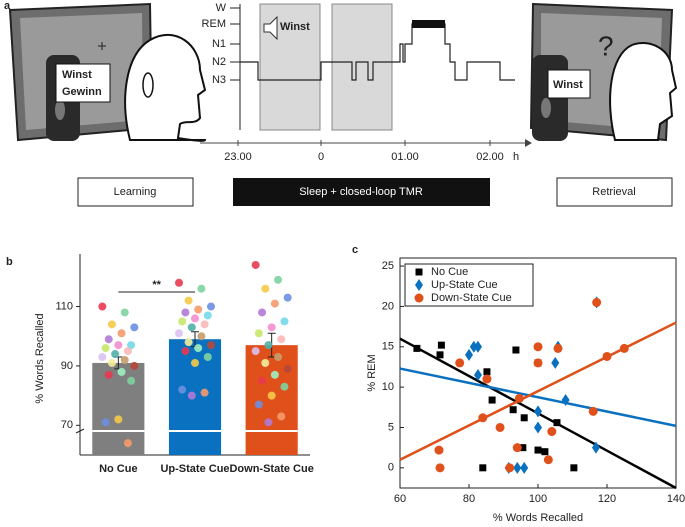 Image resolution: width=685 pixels, height=527 pixels. I want to click on phase-label: Sleep + closed-loop TMR, so click(361, 192).